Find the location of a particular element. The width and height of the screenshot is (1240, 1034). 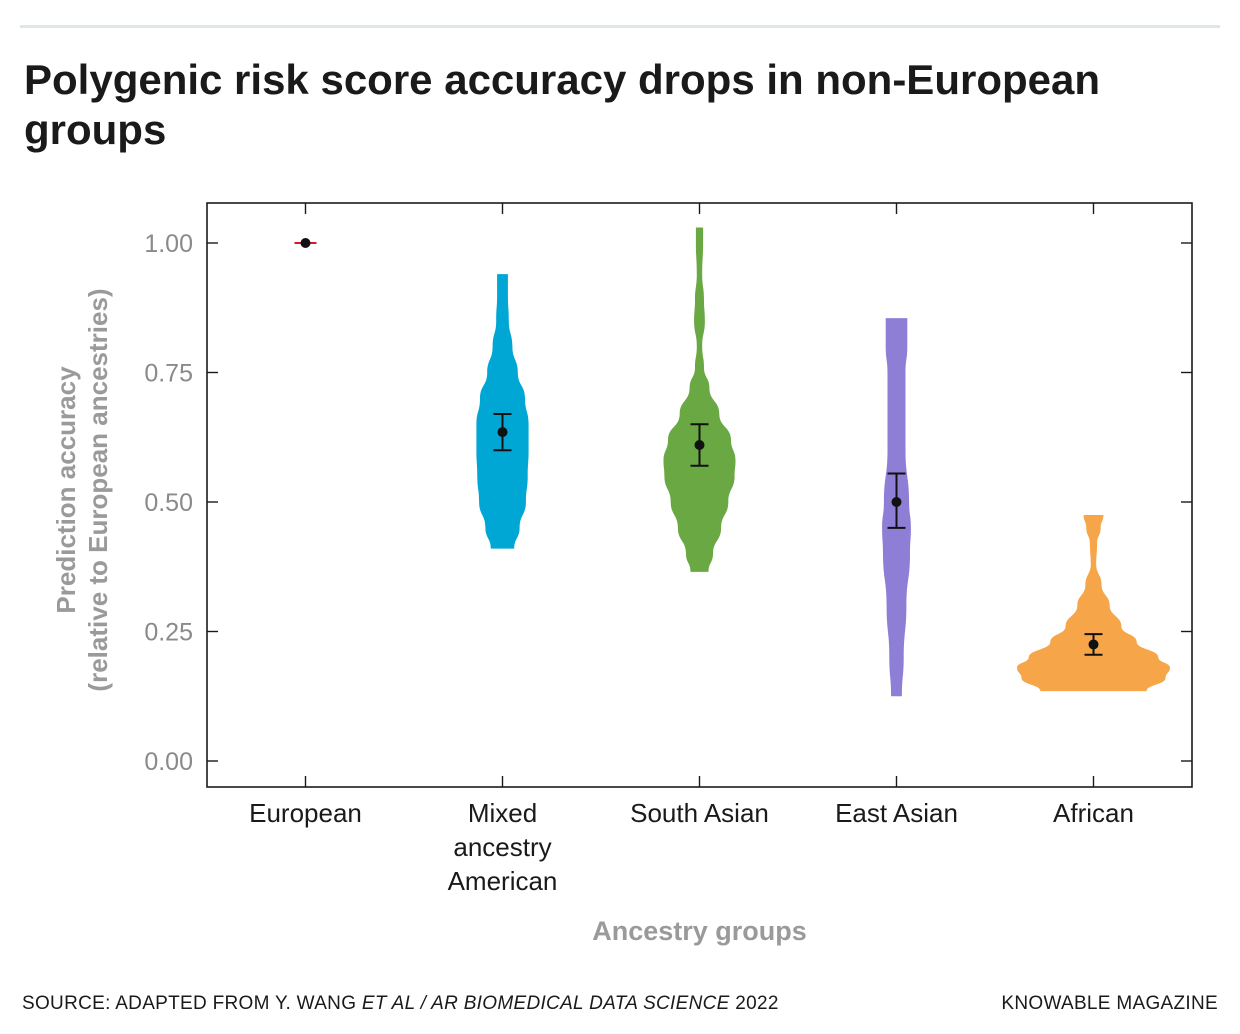

y-tick-label: 0.00 is located at coordinates (168, 762).